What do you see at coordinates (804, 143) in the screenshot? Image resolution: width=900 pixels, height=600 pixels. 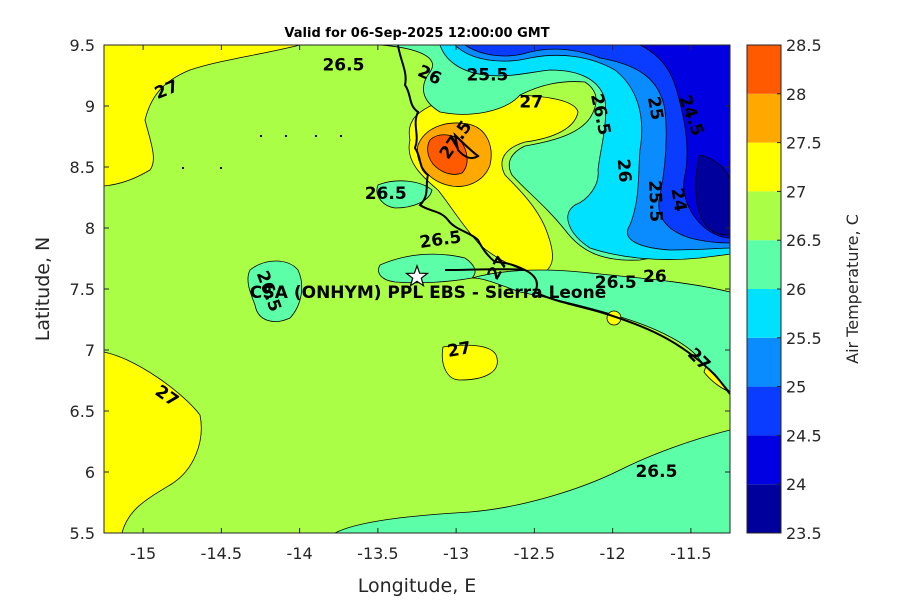 I see `colorbar-tick-label: 27.5` at bounding box center [804, 143].